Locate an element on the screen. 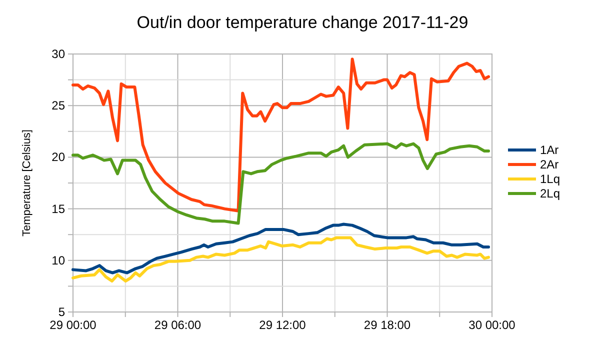  y-axis-title: Temperature [Celsius] is located at coordinates (27, 183).